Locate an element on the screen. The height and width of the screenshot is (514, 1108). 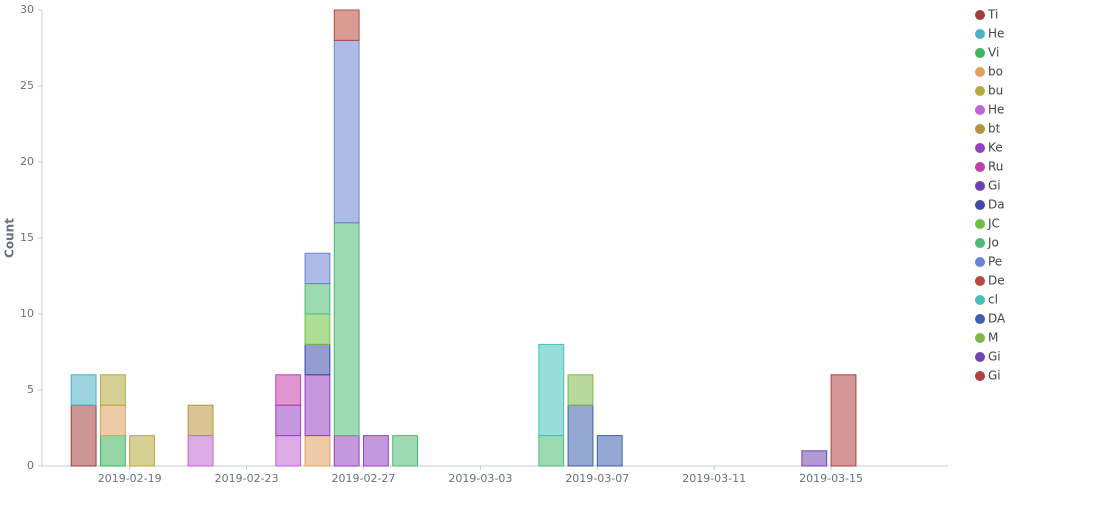
y-tick-label: 15 is located at coordinates (27, 237).